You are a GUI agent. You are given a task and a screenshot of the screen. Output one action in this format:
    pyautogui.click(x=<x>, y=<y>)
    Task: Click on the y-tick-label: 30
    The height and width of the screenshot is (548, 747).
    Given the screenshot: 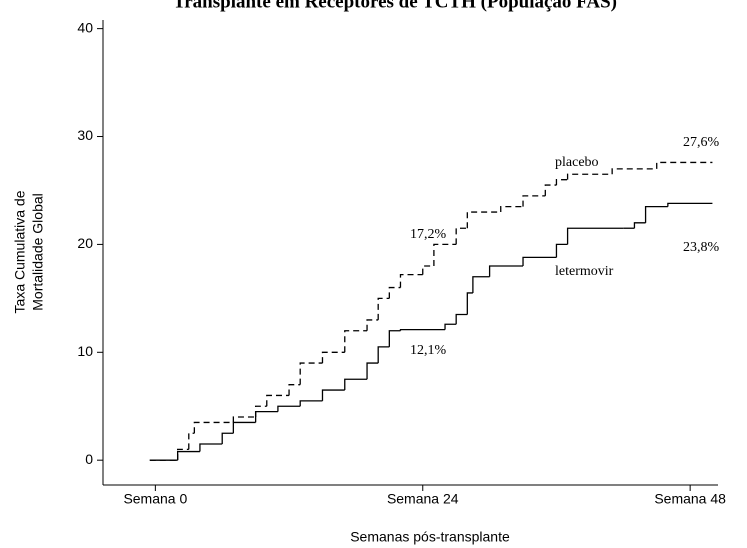 What is the action you would take?
    pyautogui.click(x=85, y=135)
    